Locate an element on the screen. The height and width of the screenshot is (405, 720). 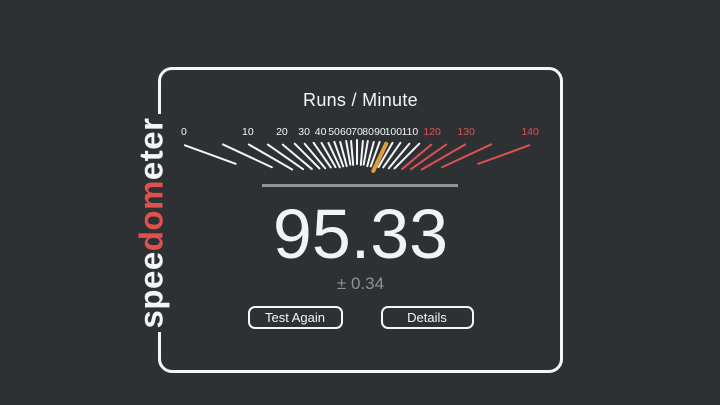
gauge-tick-label: 130 is located at coordinates (466, 132).